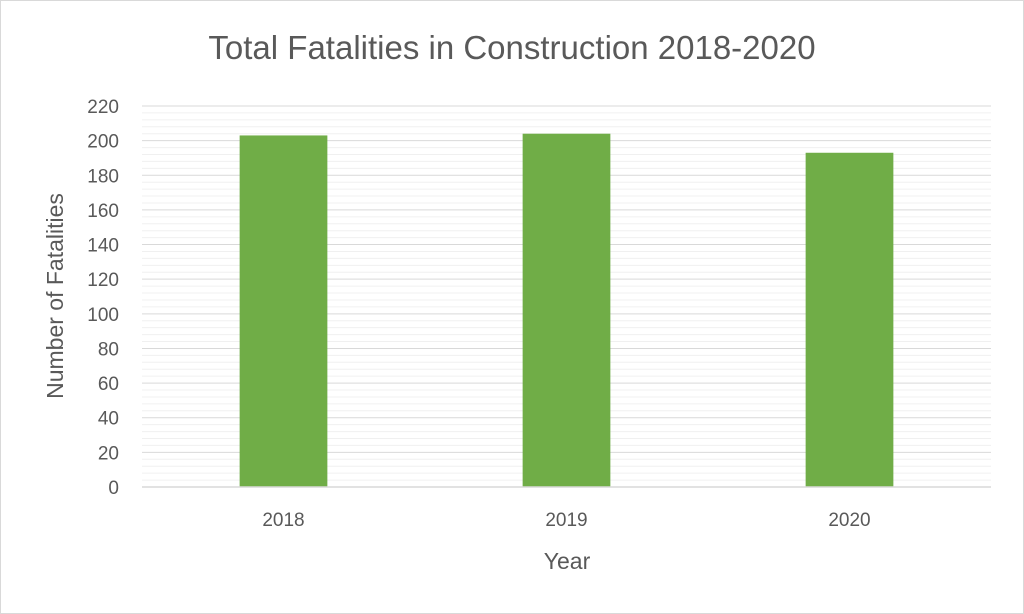 Image resolution: width=1024 pixels, height=614 pixels. Describe the element at coordinates (283, 311) in the screenshot. I see `bar-2018` at that location.